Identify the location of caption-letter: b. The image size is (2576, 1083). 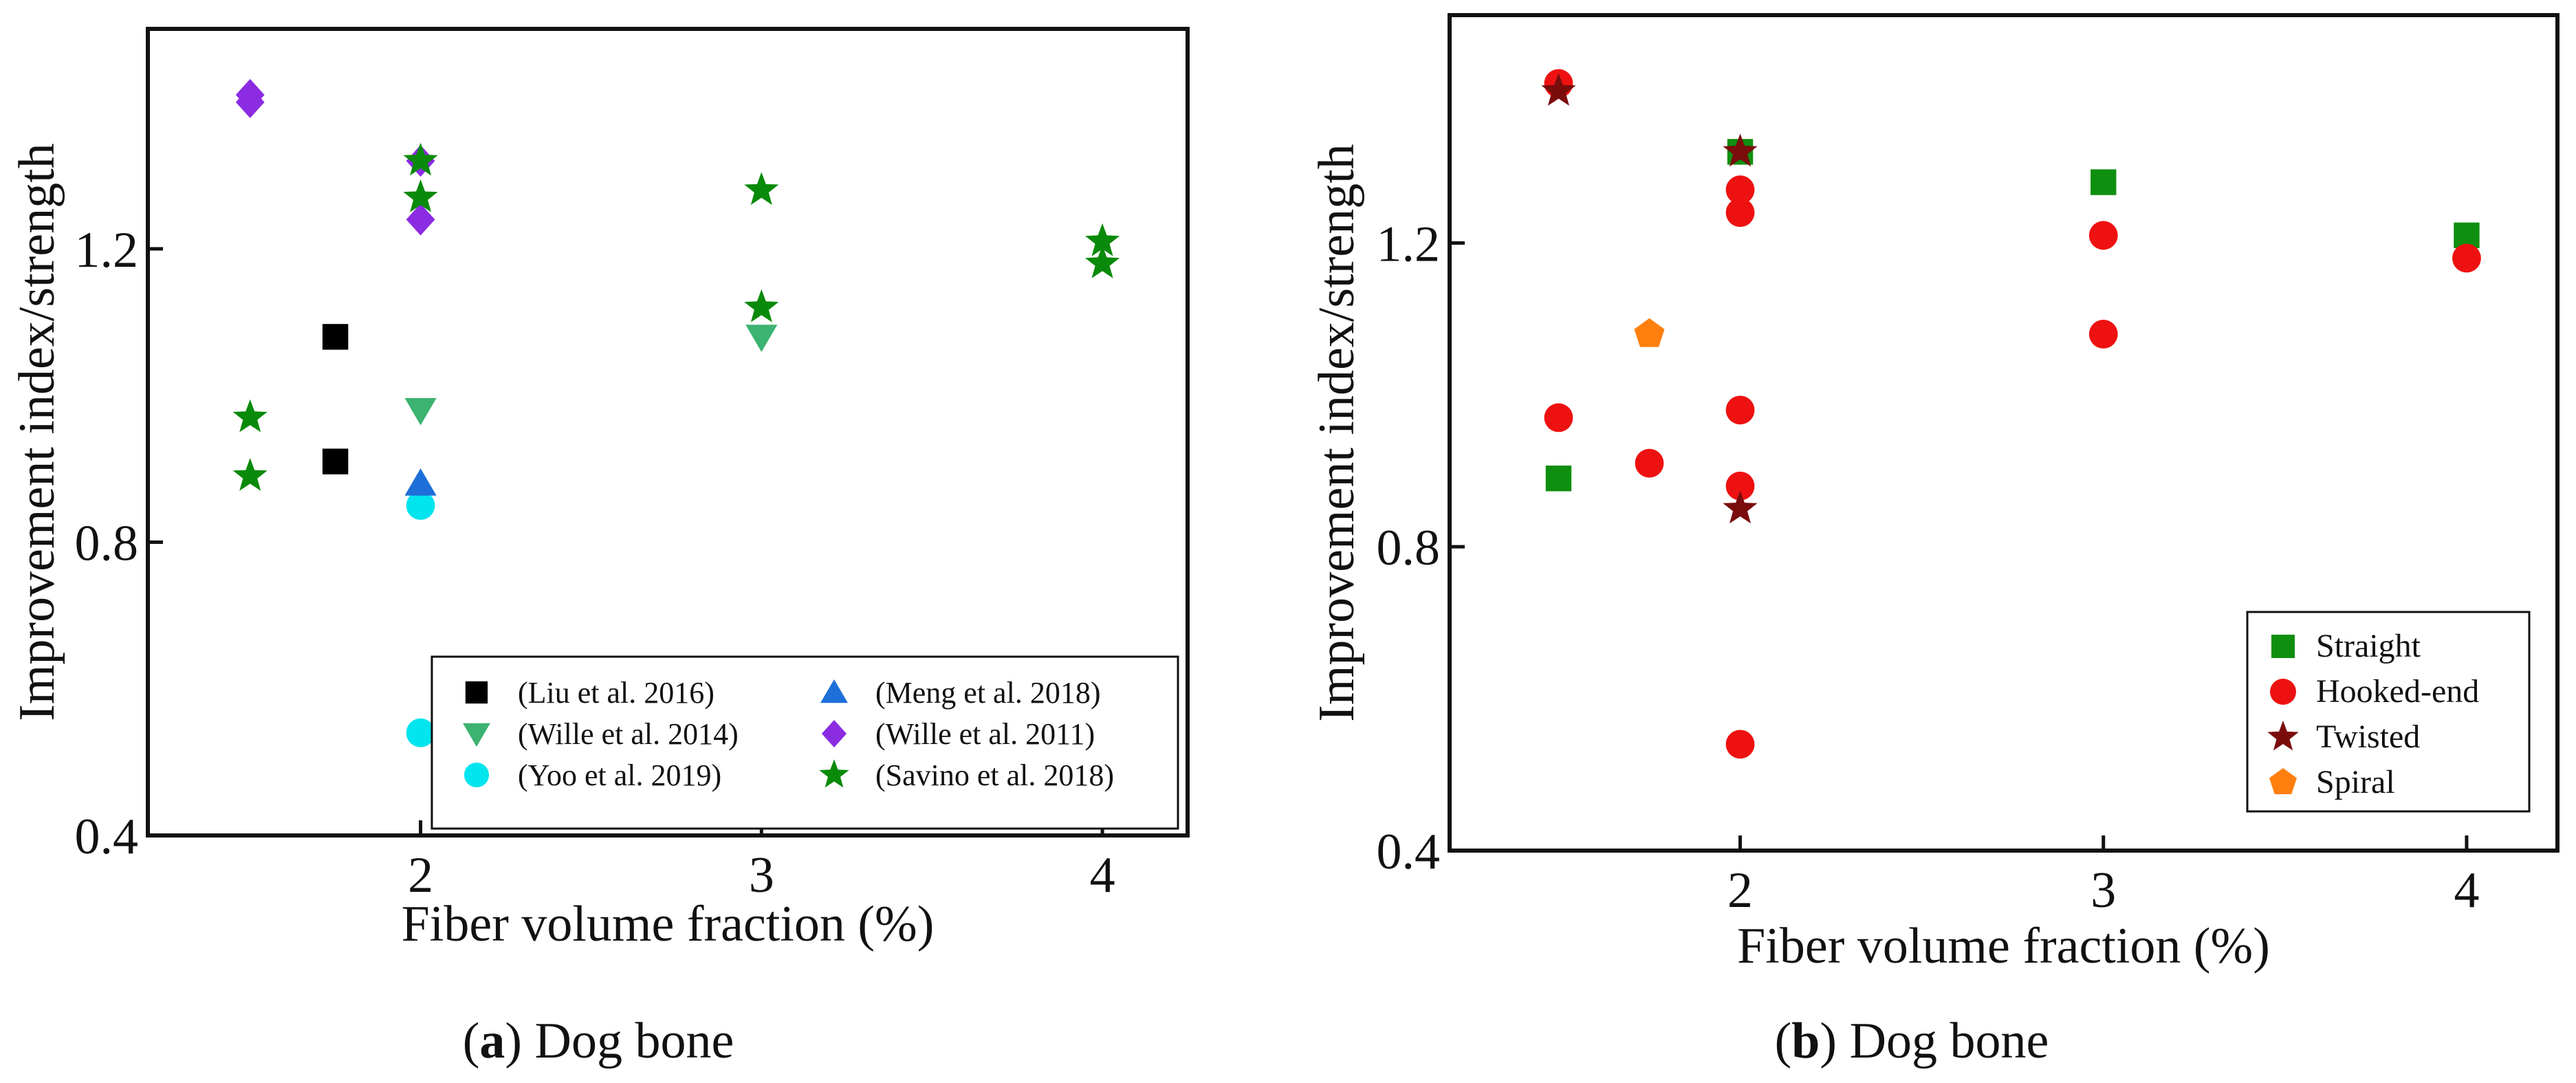
(1805, 1041).